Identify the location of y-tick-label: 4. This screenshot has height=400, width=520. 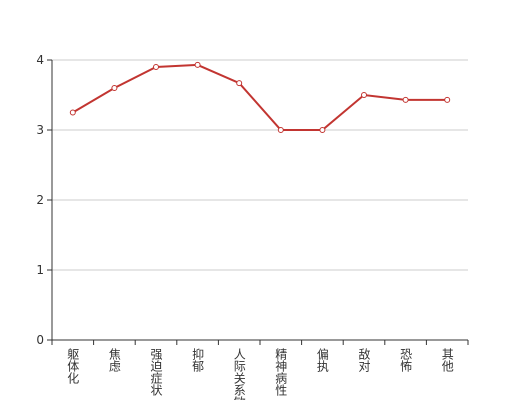
(40, 60).